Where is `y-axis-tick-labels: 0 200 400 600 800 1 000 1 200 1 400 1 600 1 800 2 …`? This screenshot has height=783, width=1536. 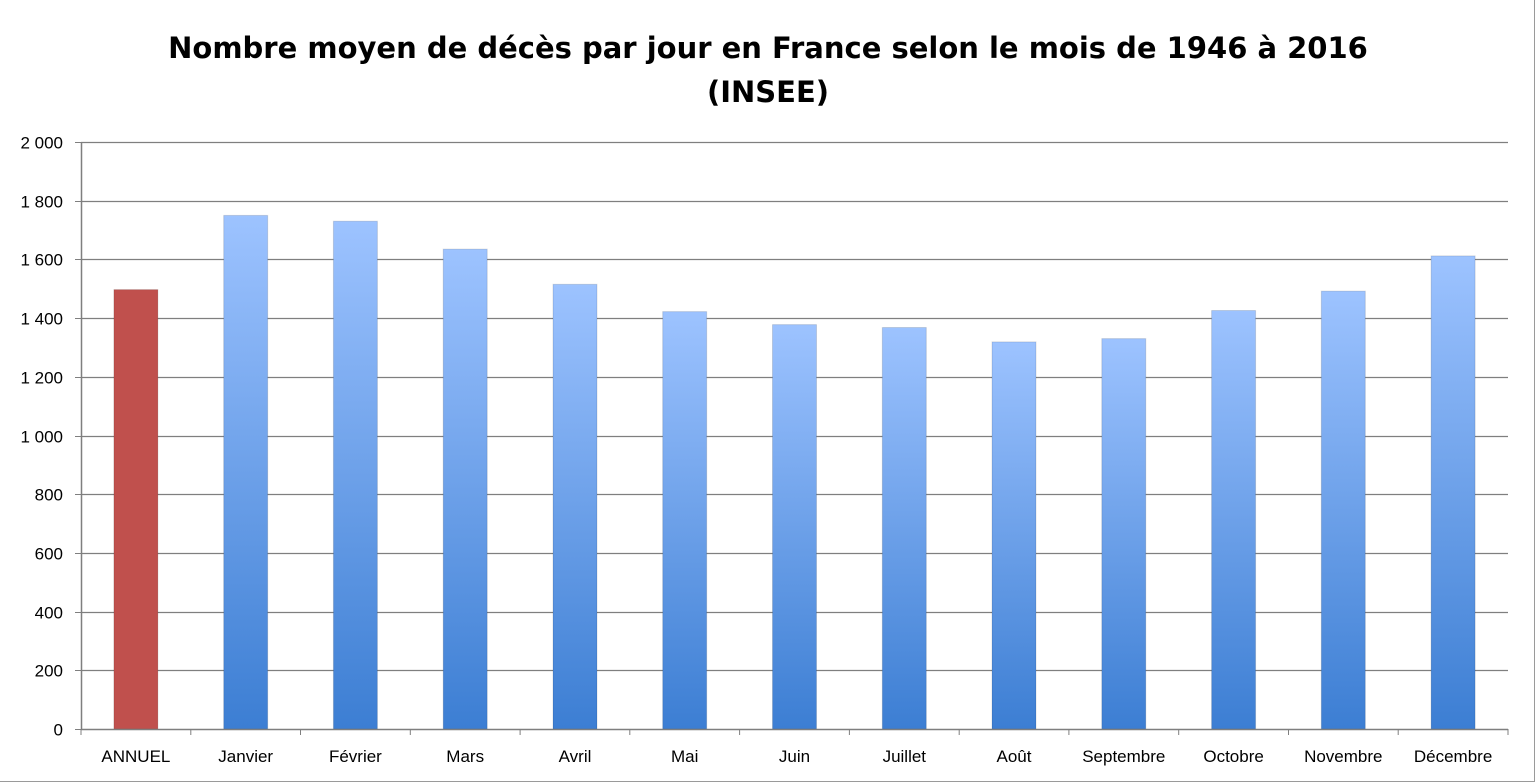
y-axis-tick-labels: 0 200 400 600 800 1 000 1 200 1 400 1 600 1 800 2 … is located at coordinates (41, 437).